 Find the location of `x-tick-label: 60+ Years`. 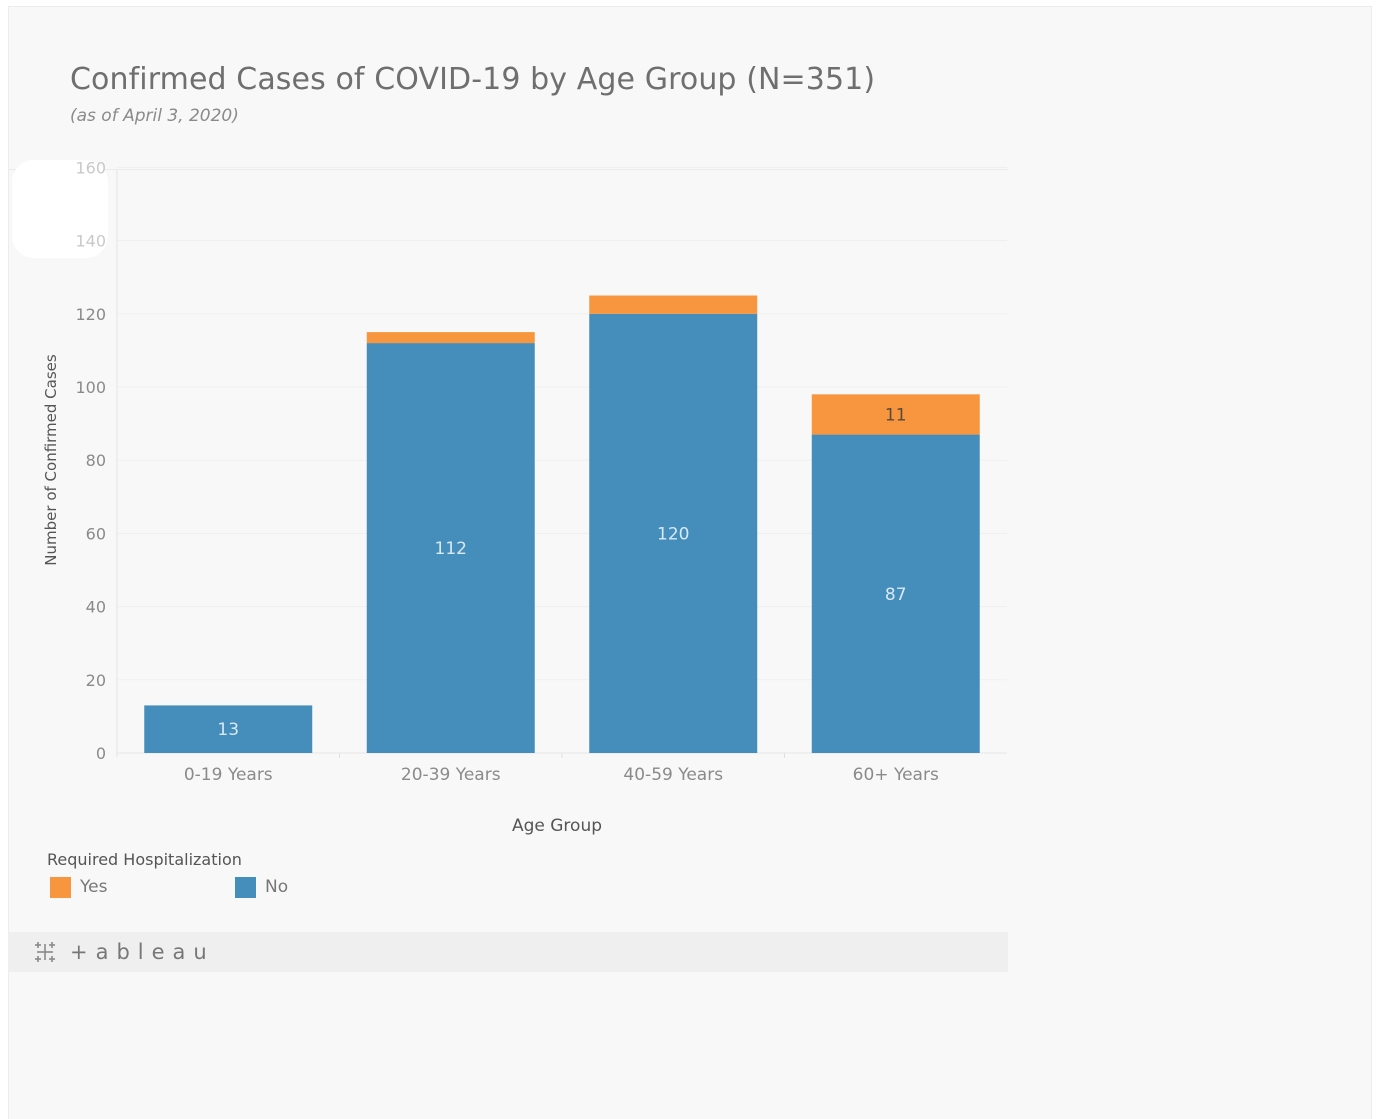

x-tick-label: 60+ Years is located at coordinates (896, 775).